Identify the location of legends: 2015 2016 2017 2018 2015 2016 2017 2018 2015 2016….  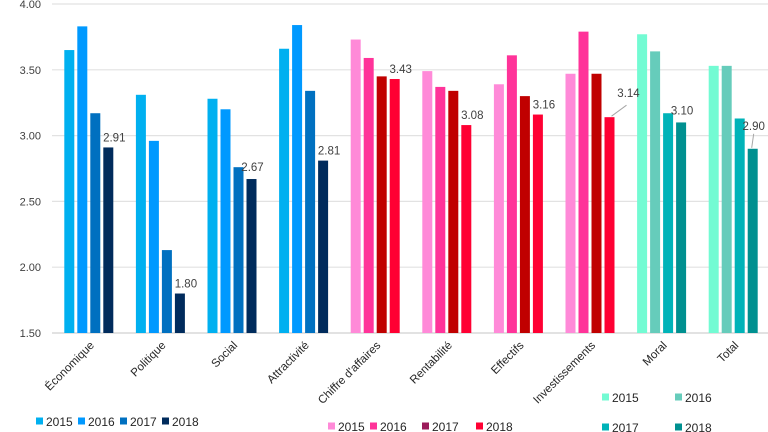
(374, 411).